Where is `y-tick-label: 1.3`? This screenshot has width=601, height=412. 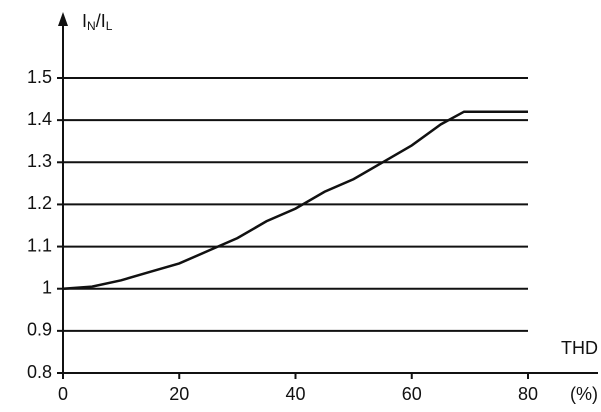
y-tick-label: 1.3 is located at coordinates (39, 161).